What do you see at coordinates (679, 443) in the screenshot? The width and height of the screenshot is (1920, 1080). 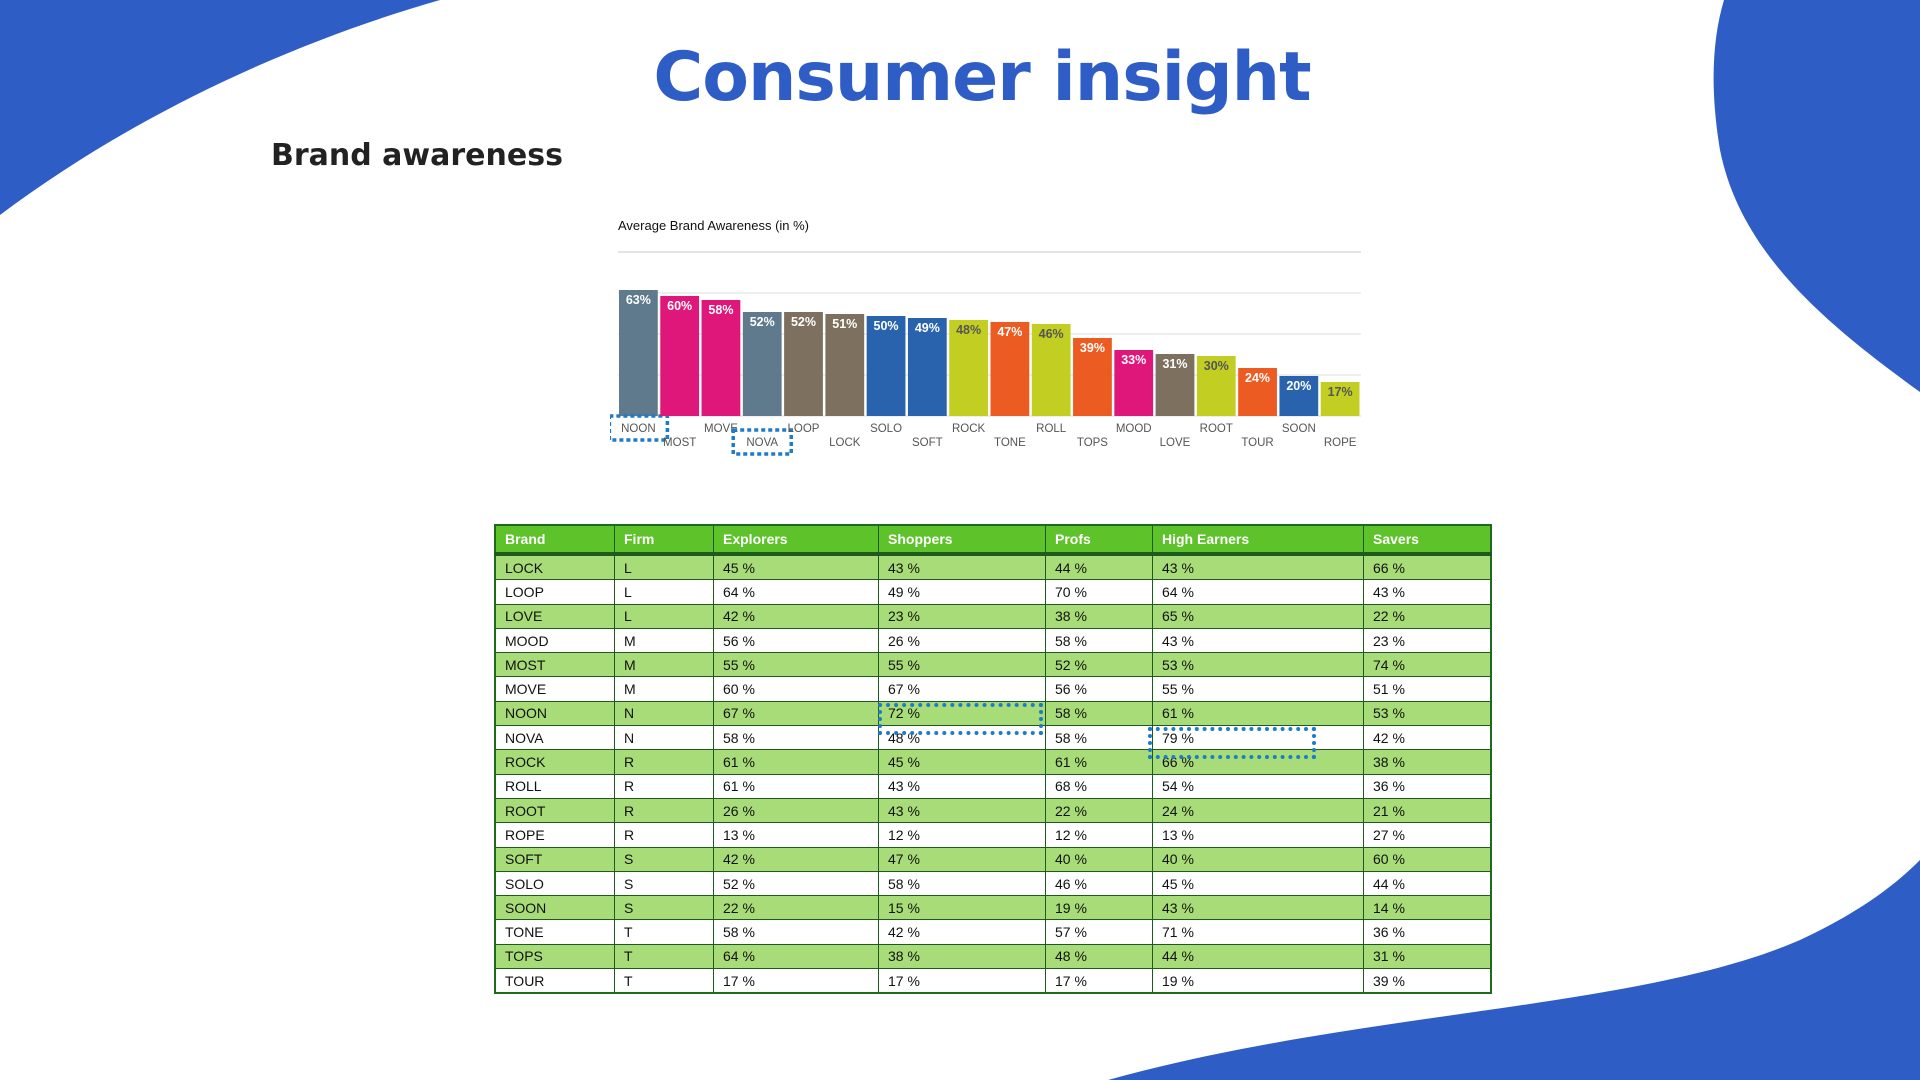 I see `x-tick-label: MOST` at bounding box center [679, 443].